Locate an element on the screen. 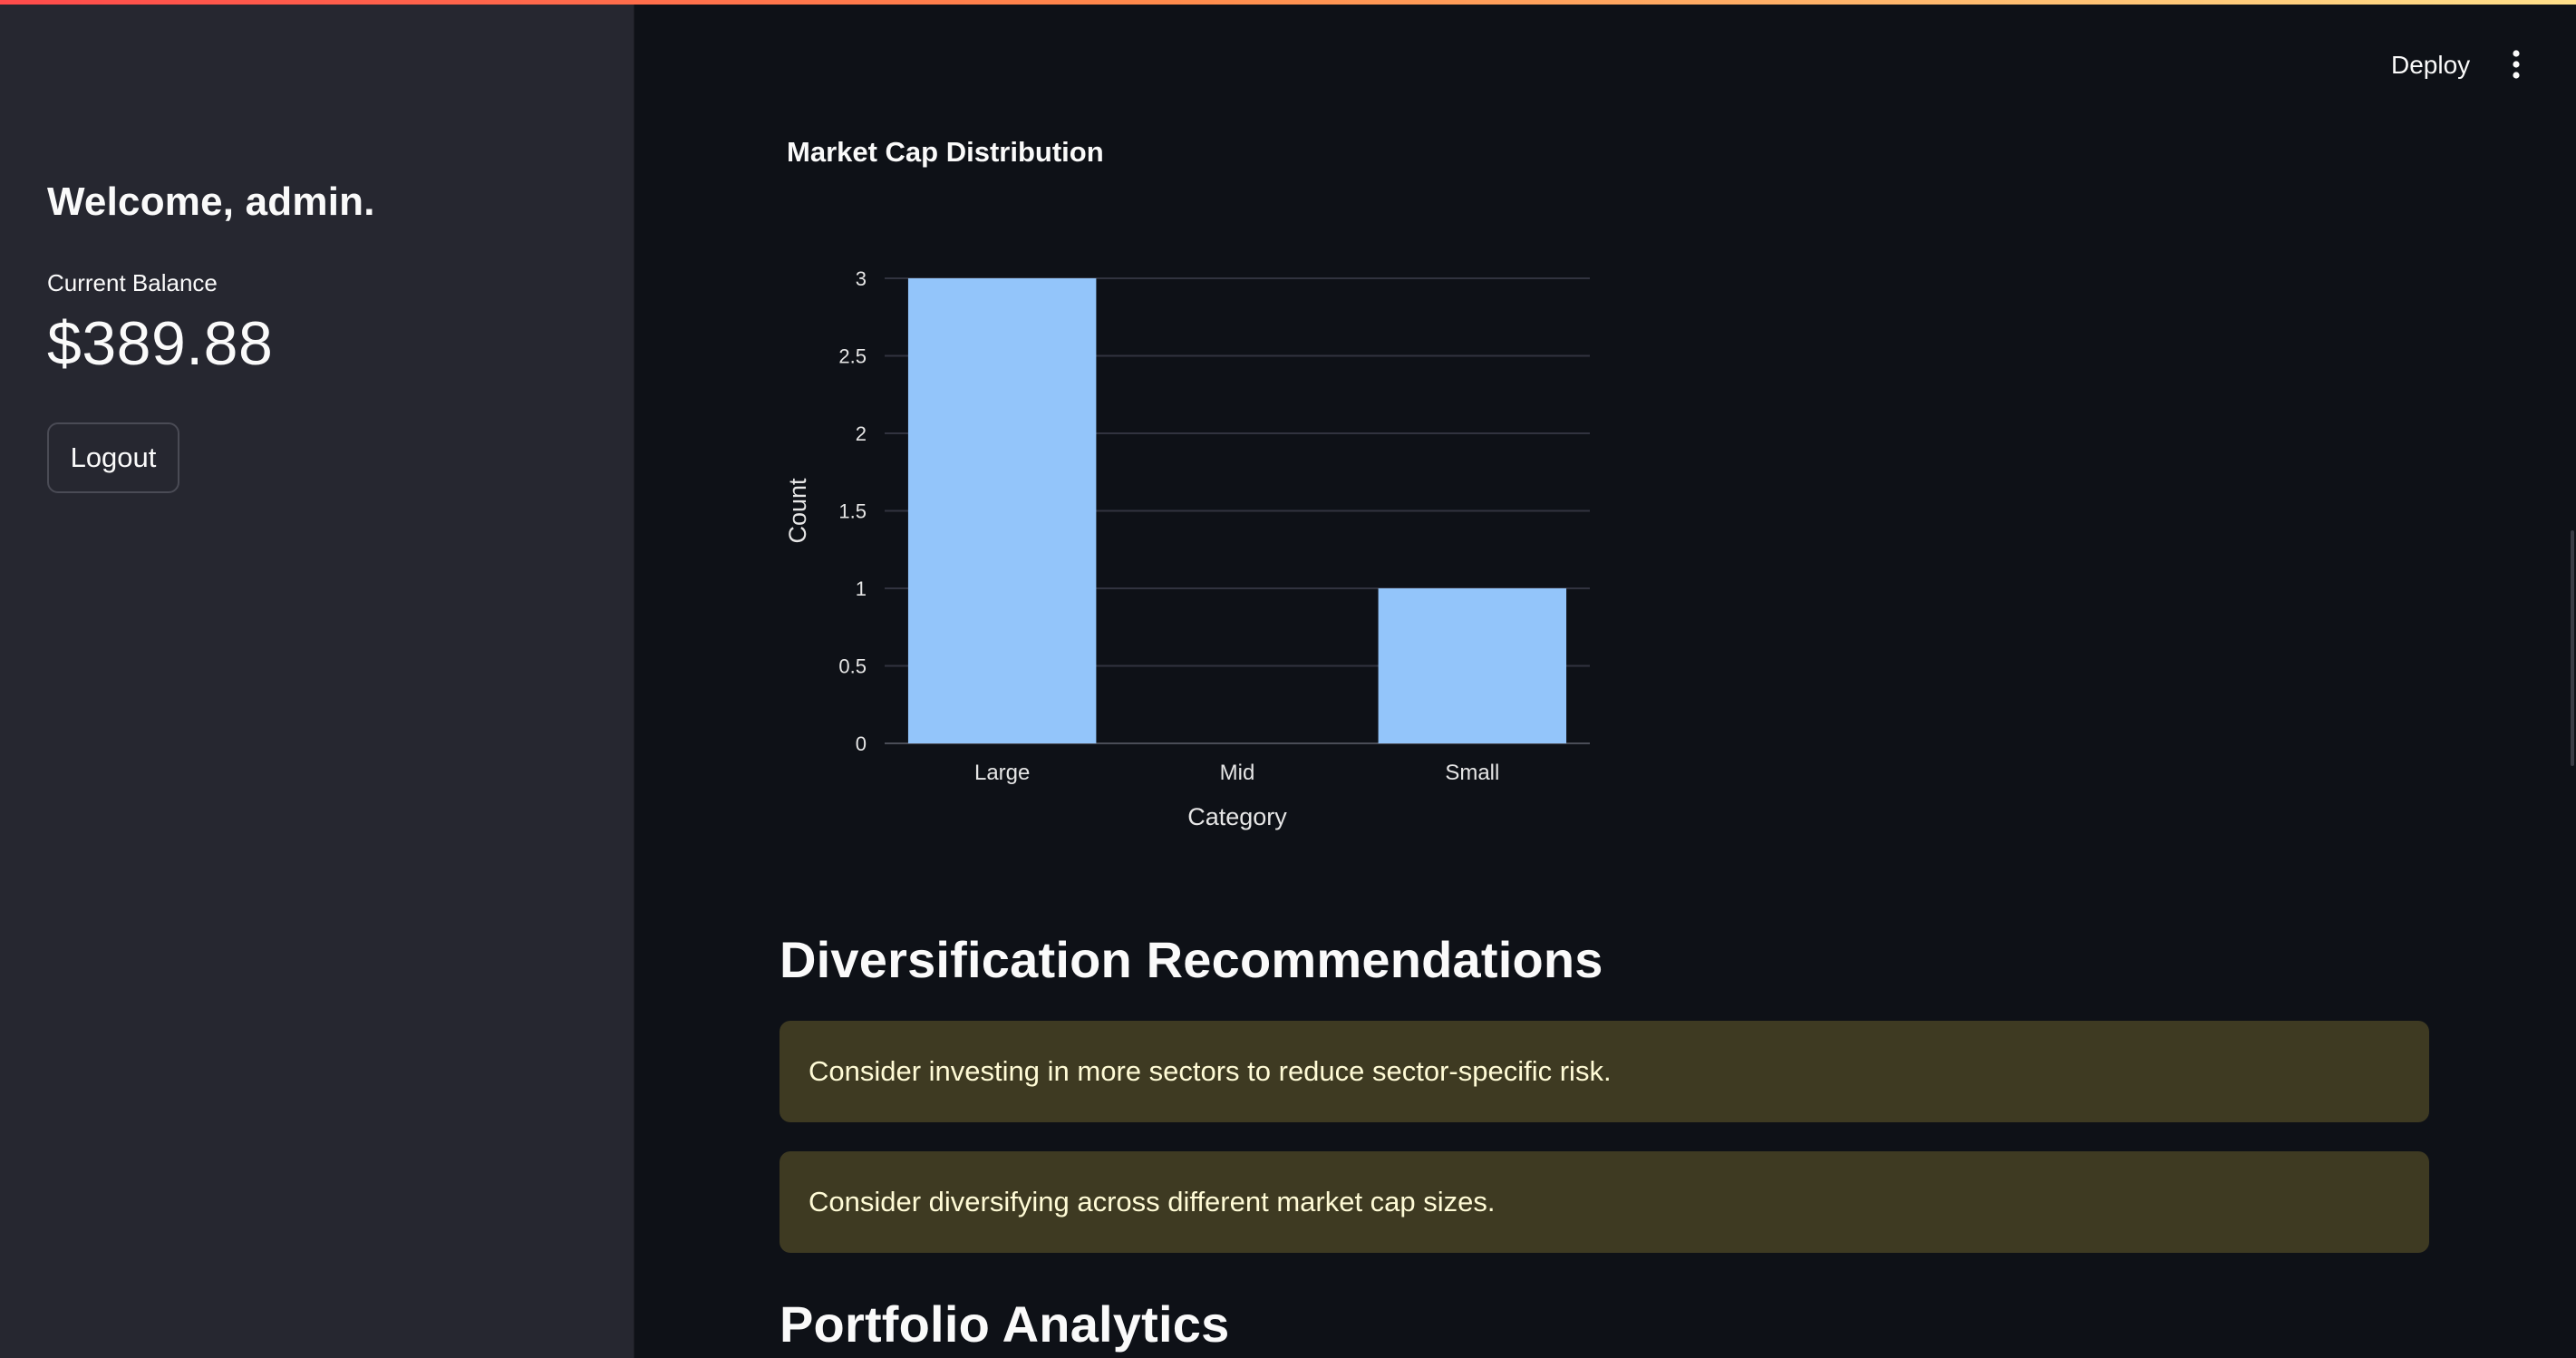  y-tick-label: 1.5 is located at coordinates (852, 511).